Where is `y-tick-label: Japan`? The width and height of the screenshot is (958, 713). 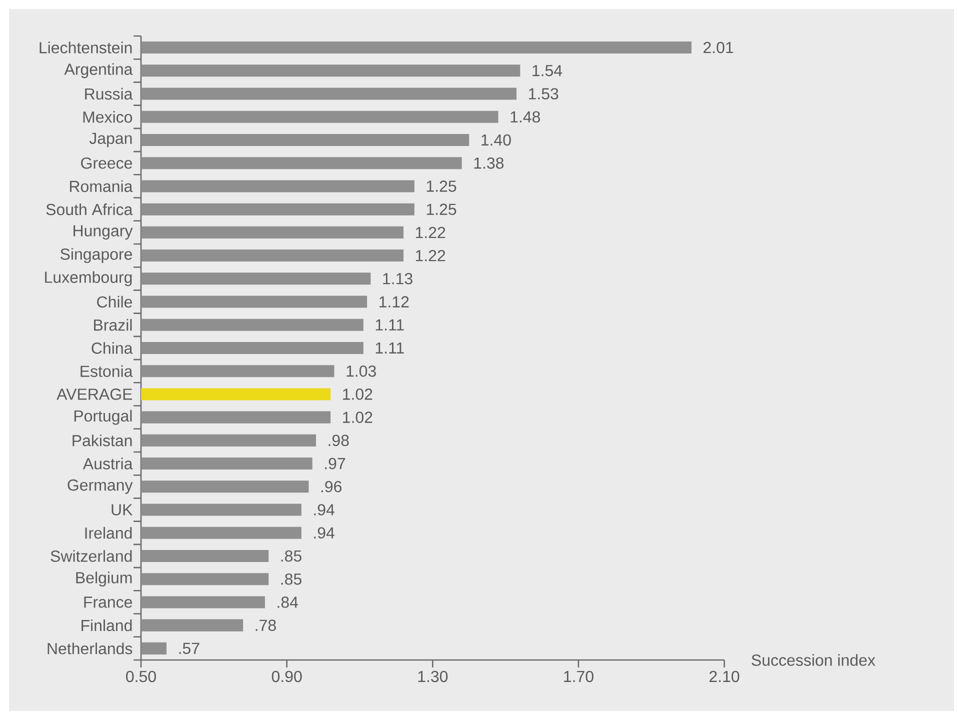 y-tick-label: Japan is located at coordinates (110, 140).